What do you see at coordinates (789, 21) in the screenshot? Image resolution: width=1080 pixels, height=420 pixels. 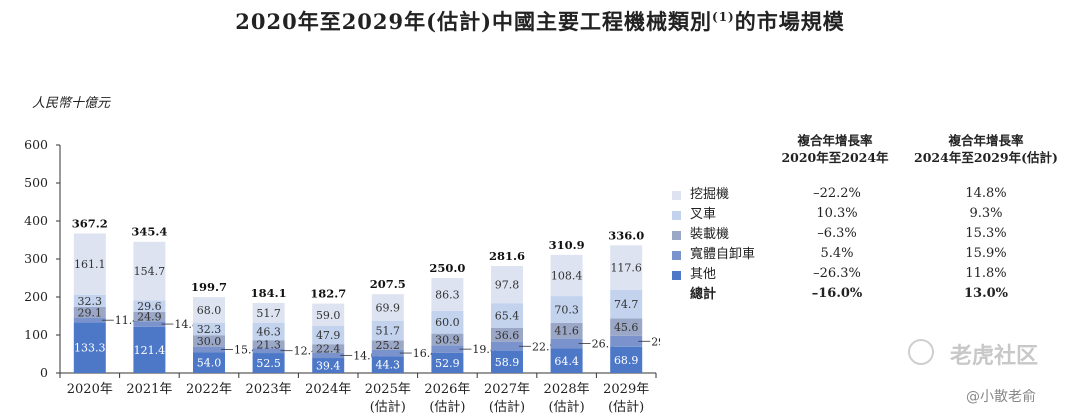 I see `chart-title-tail: 的市場規模` at bounding box center [789, 21].